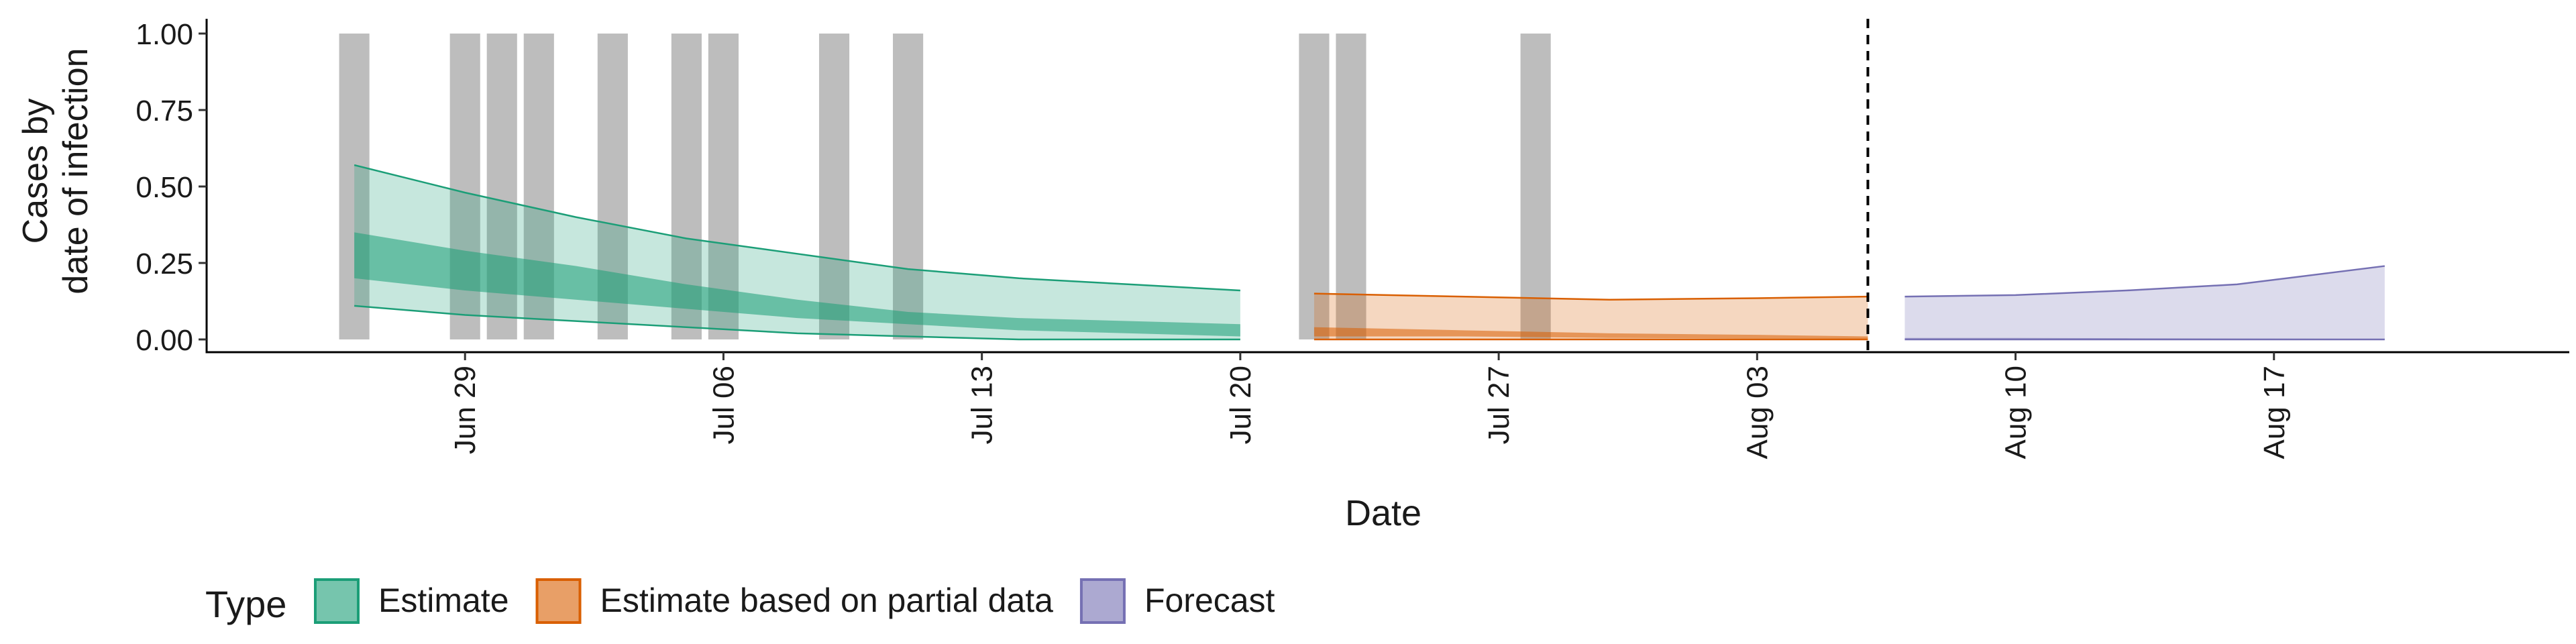 This screenshot has width=2576, height=644. Describe the element at coordinates (2016, 412) in the screenshot. I see `x-tick-label: Aug 10` at that location.